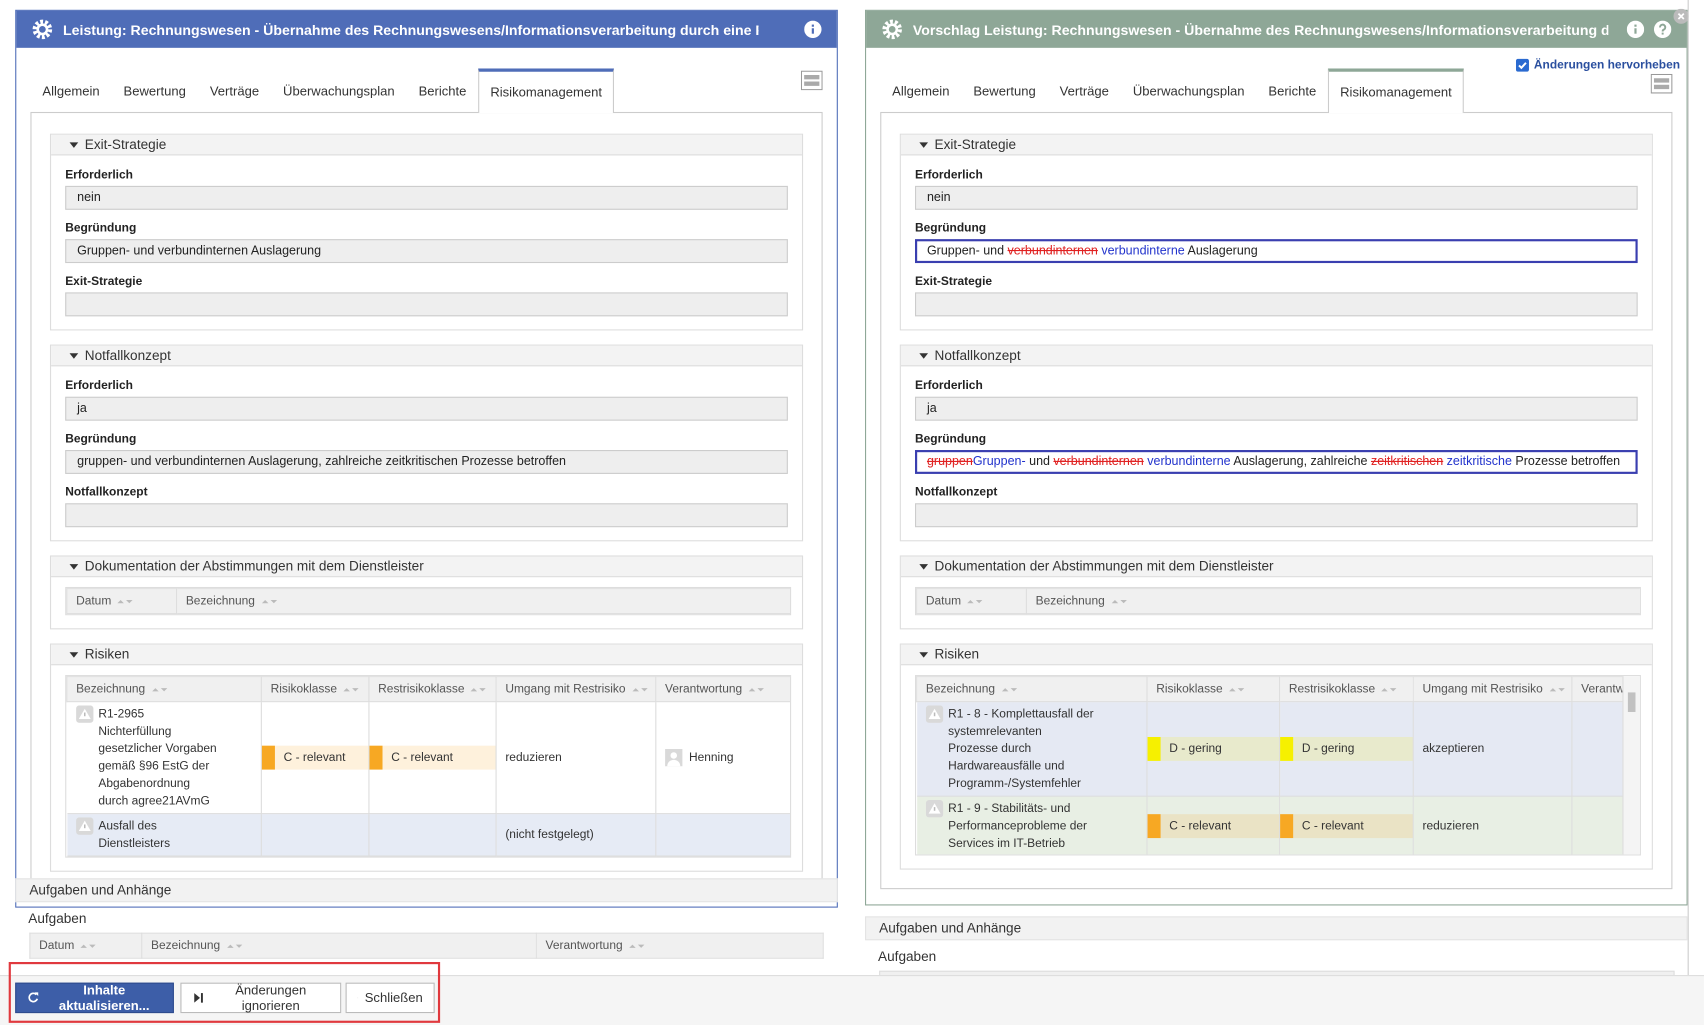 Image resolution: width=1704 pixels, height=1025 pixels. I want to click on section-title: Exit-Strategie, so click(975, 144).